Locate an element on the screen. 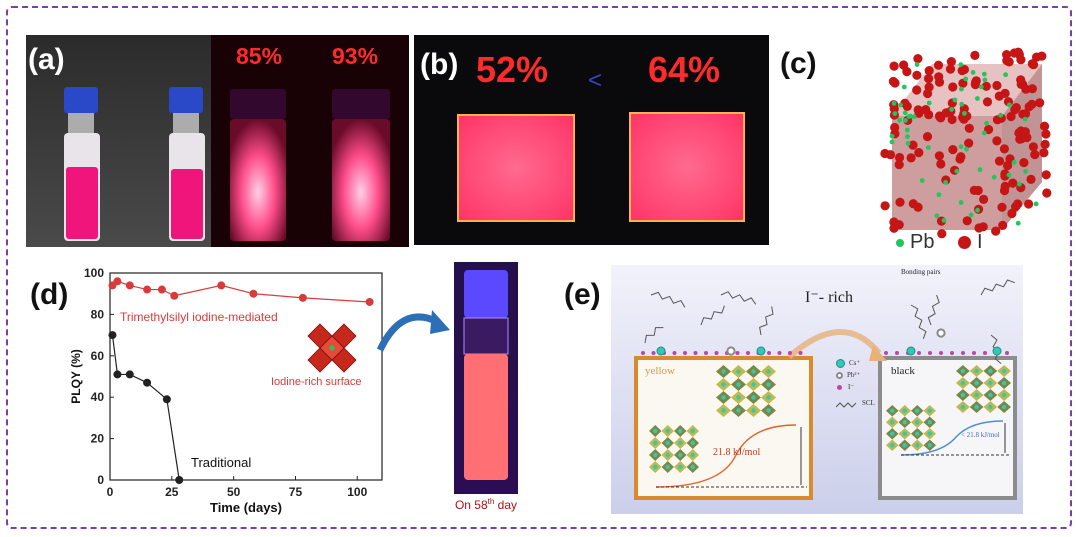 Image resolution: width=1080 pixels, height=537 pixels. cs-ion is located at coordinates (911, 351).